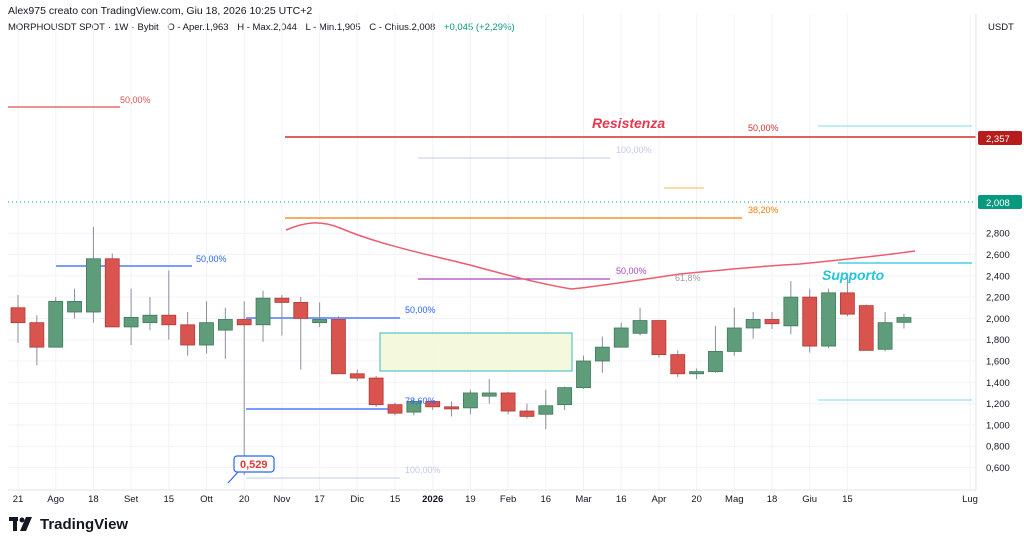  Describe the element at coordinates (55, 499) in the screenshot. I see `time-tick-label: Ago` at that location.